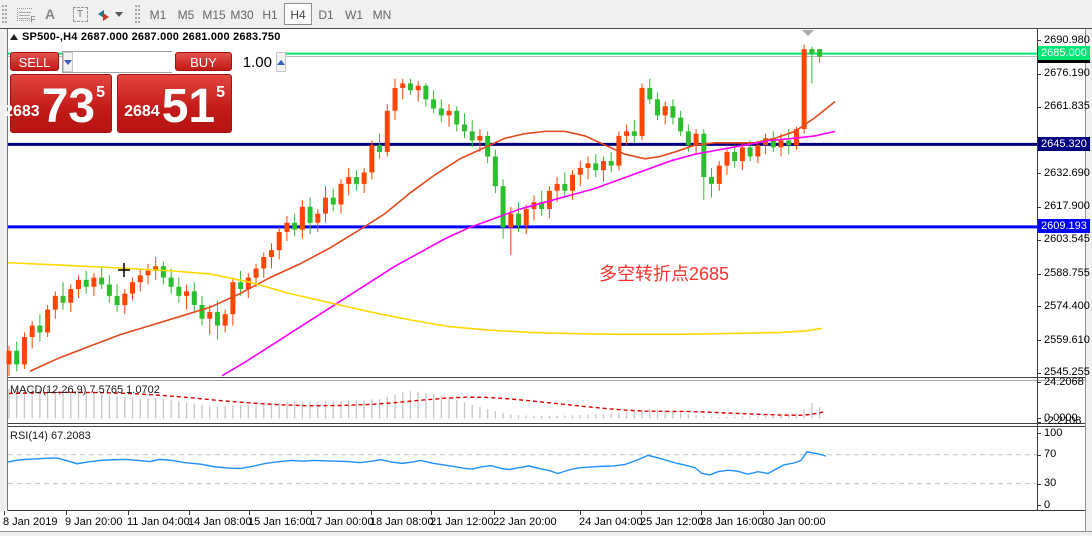 This screenshot has width=1092, height=536. I want to click on buy-button: BUY, so click(203, 61).